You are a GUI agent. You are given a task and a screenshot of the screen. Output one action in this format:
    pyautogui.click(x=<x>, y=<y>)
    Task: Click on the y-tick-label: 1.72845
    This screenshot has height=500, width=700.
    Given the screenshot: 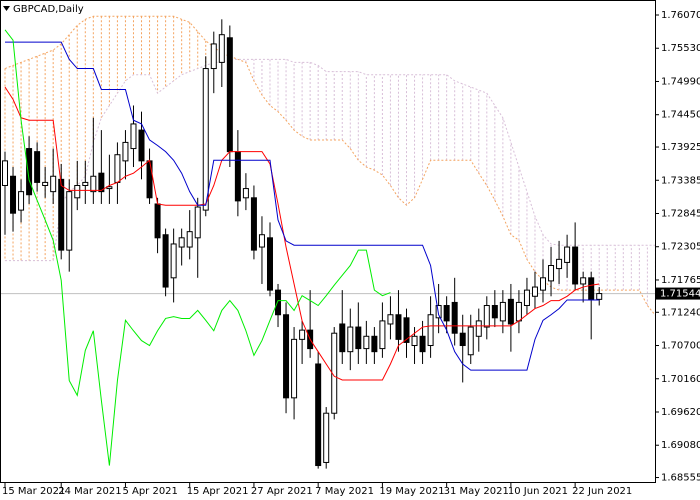 What is the action you would take?
    pyautogui.click(x=680, y=213)
    